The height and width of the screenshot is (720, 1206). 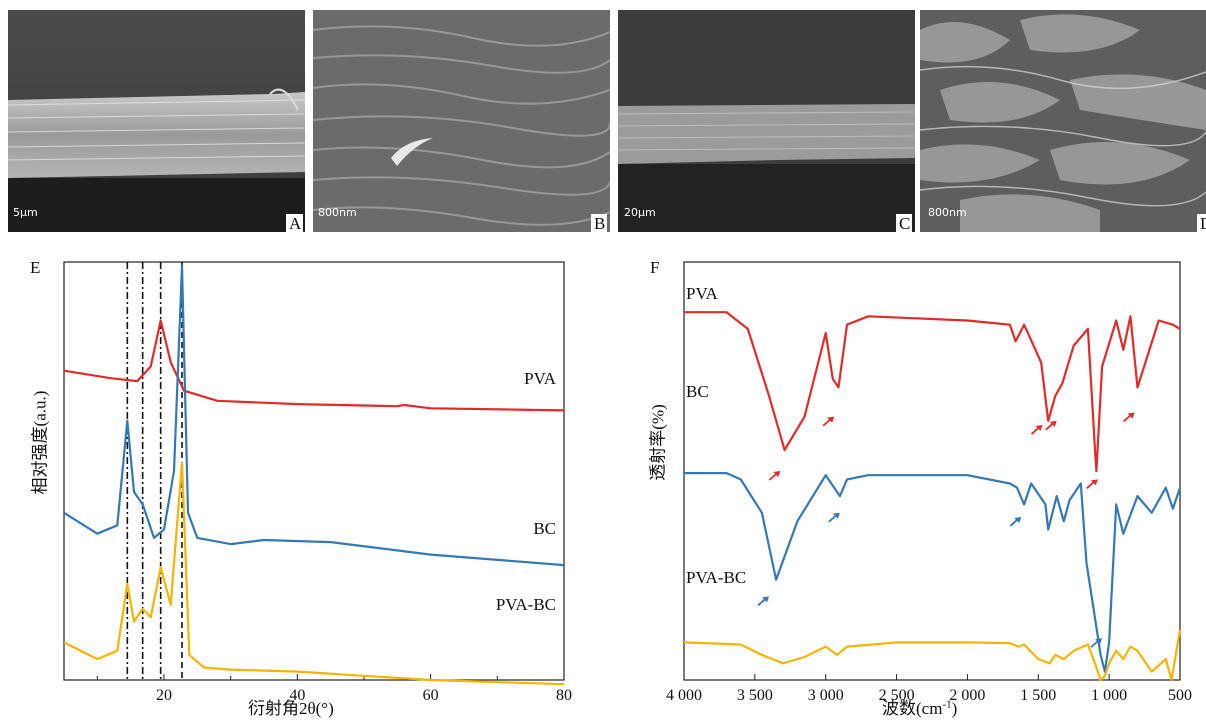 What do you see at coordinates (337, 212) in the screenshot?
I see `scale-bar-label-b: 800nm` at bounding box center [337, 212].